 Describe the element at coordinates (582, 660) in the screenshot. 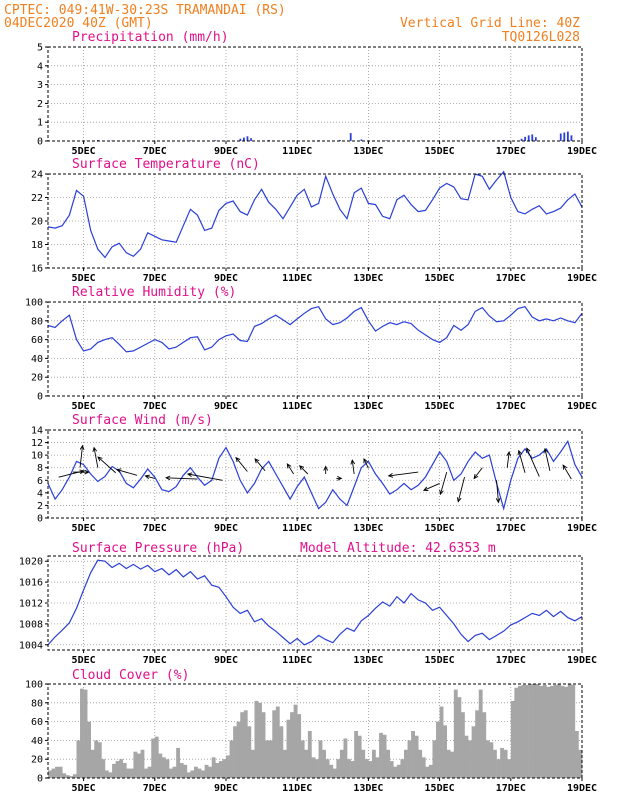

I see `x-tick-label: 19DEC` at that location.